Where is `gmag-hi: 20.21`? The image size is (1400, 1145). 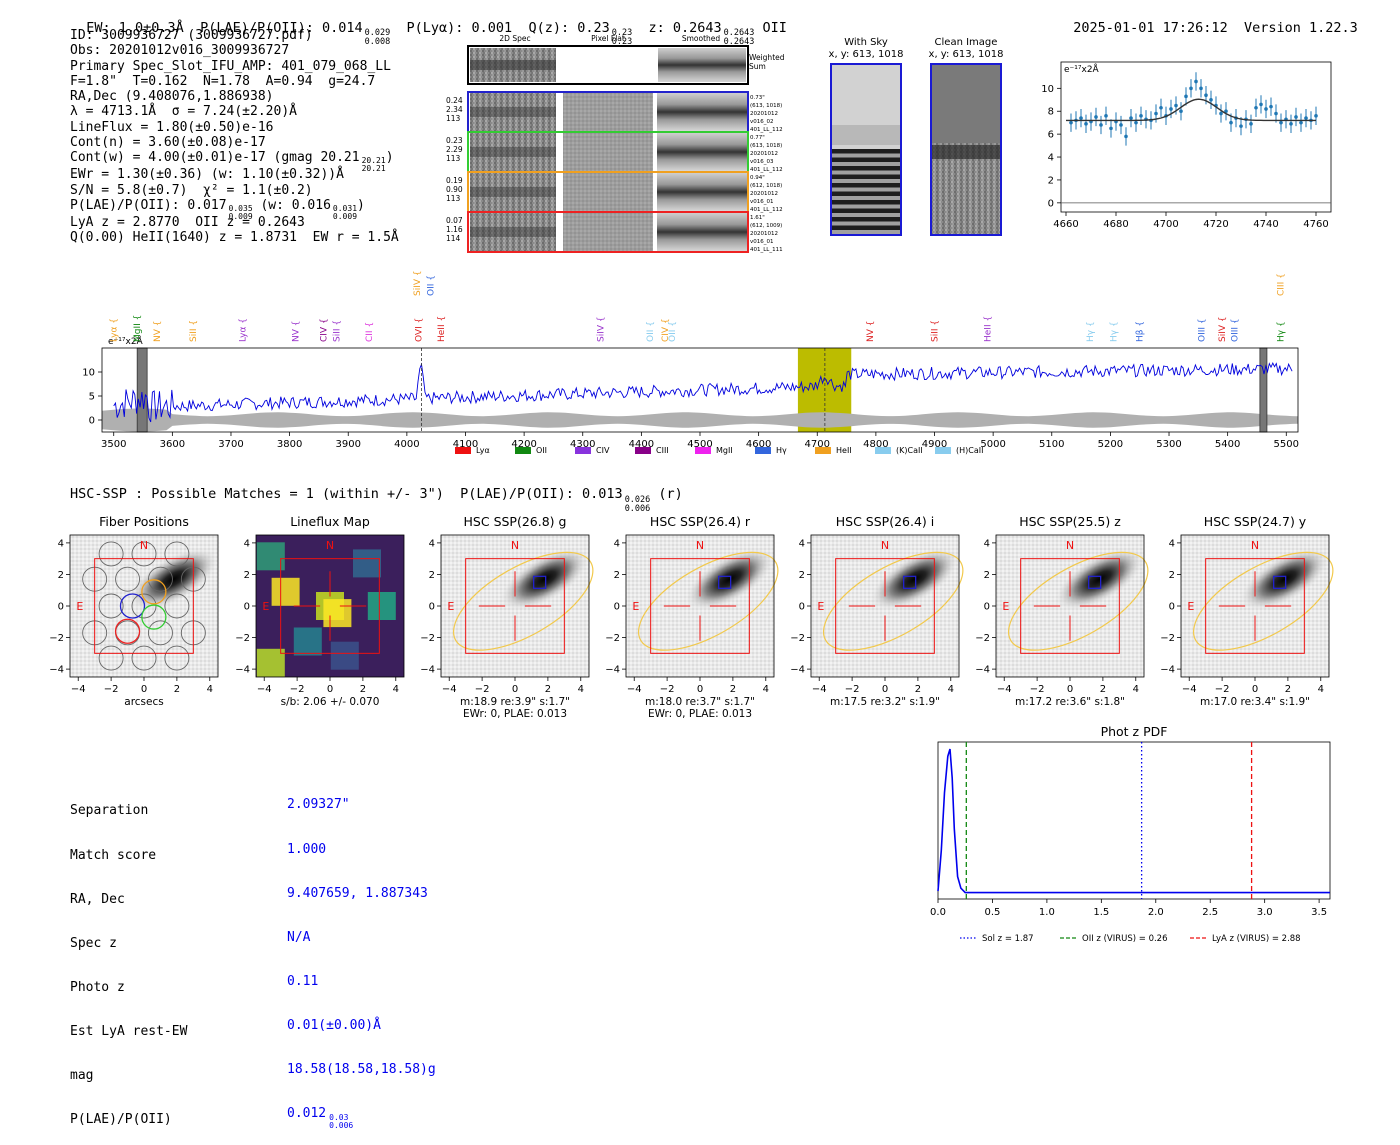 gmag-hi: 20.21 is located at coordinates (373, 161).